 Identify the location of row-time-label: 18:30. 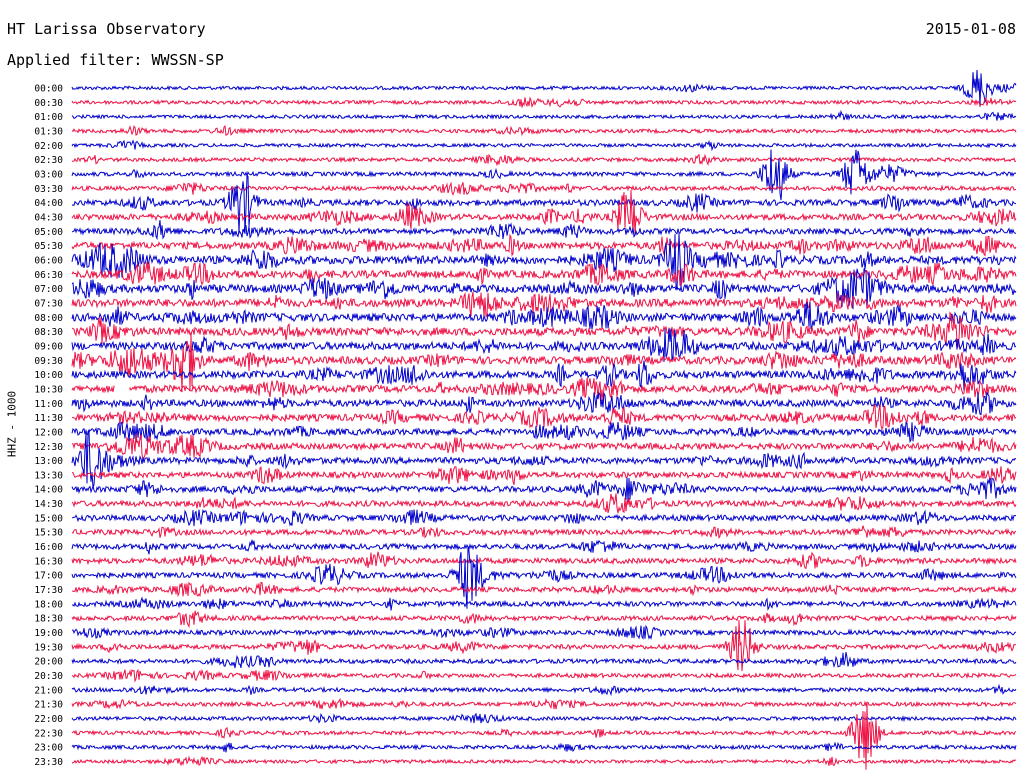
(48, 619).